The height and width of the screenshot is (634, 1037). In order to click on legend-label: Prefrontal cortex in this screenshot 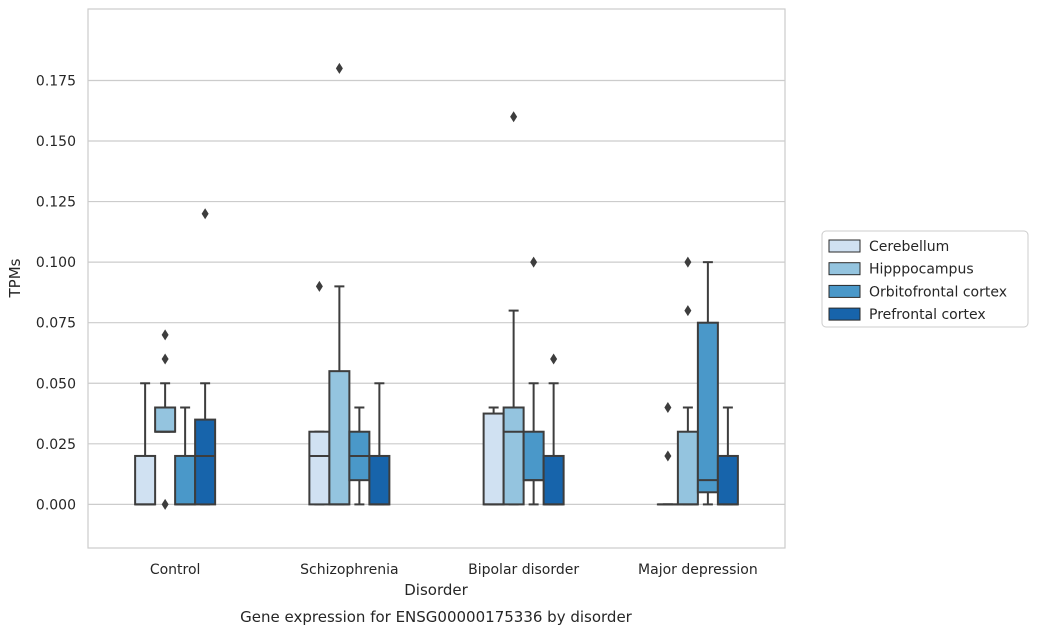, I will do `click(927, 315)`.